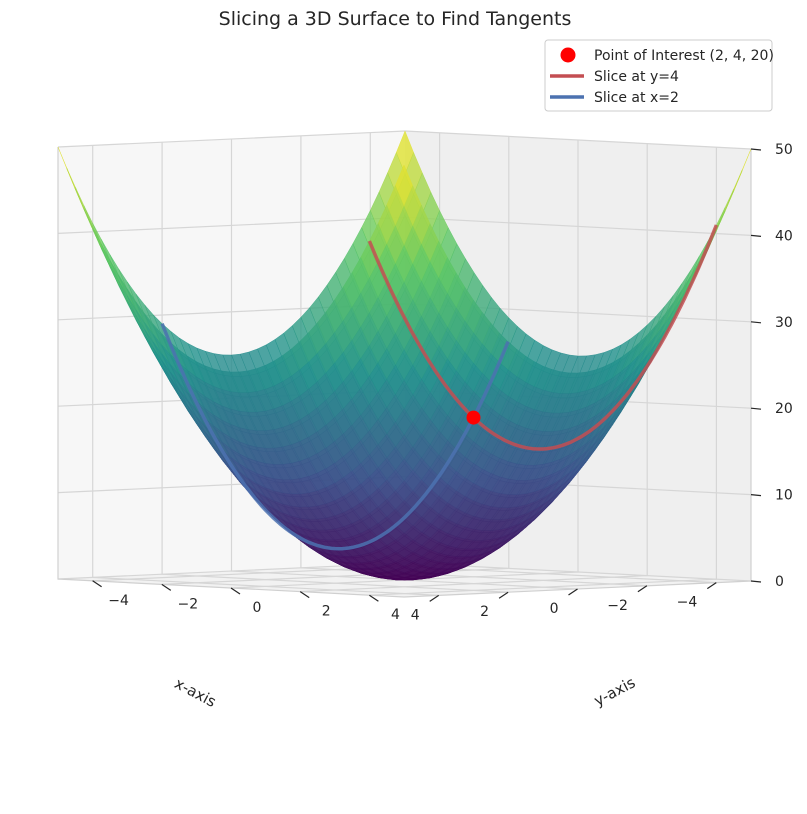 The image size is (807, 814). I want to click on slice-curve-x, so click(335, 436).